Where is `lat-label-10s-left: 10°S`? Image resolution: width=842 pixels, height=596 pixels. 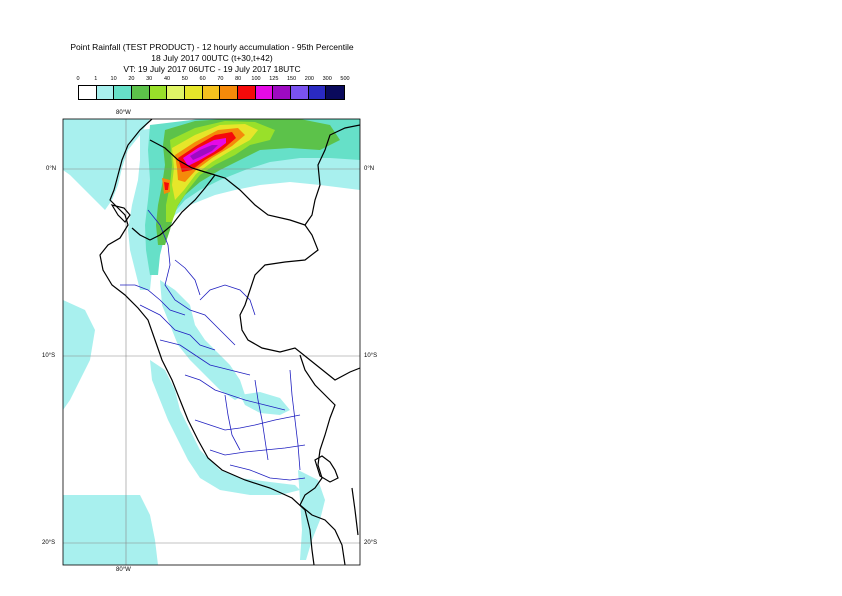 lat-label-10s-left: 10°S is located at coordinates (49, 356).